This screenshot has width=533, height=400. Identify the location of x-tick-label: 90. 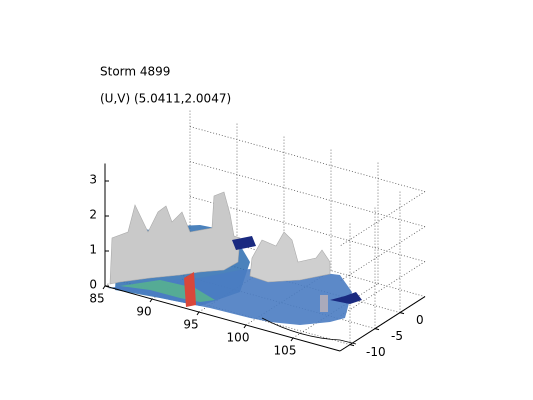
(143, 312).